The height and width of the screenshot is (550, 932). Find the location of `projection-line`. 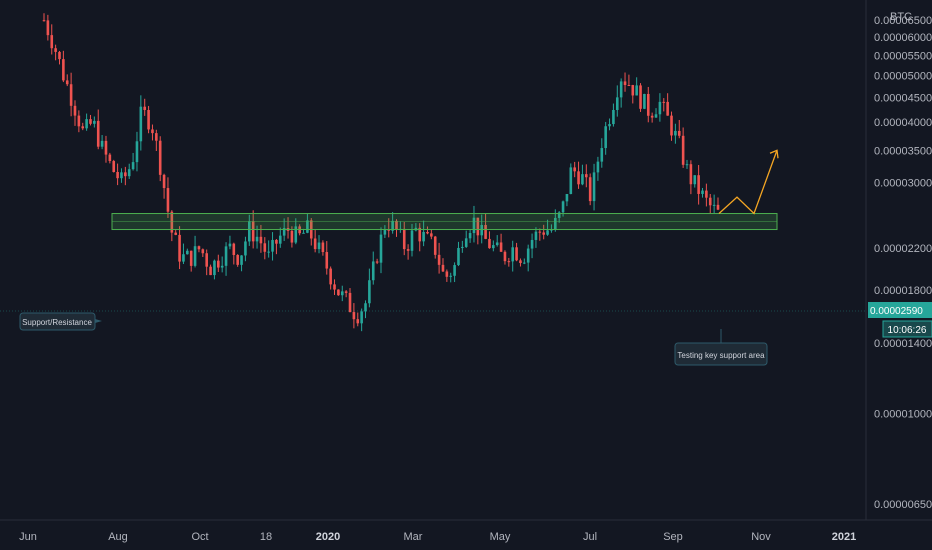

projection-line is located at coordinates (748, 182).